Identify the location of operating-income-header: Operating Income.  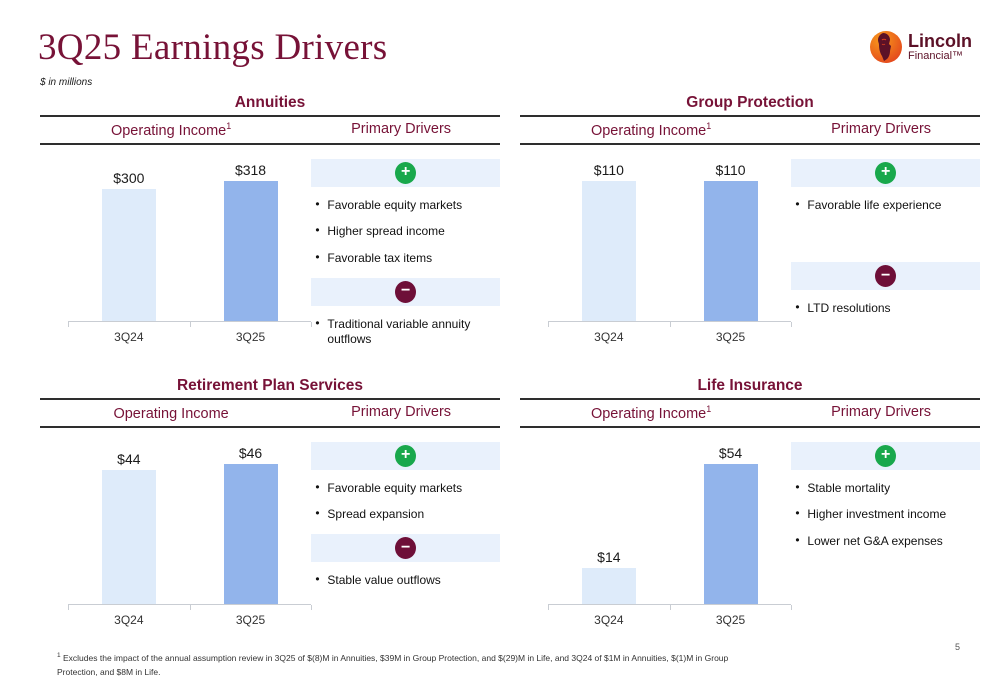
(171, 413).